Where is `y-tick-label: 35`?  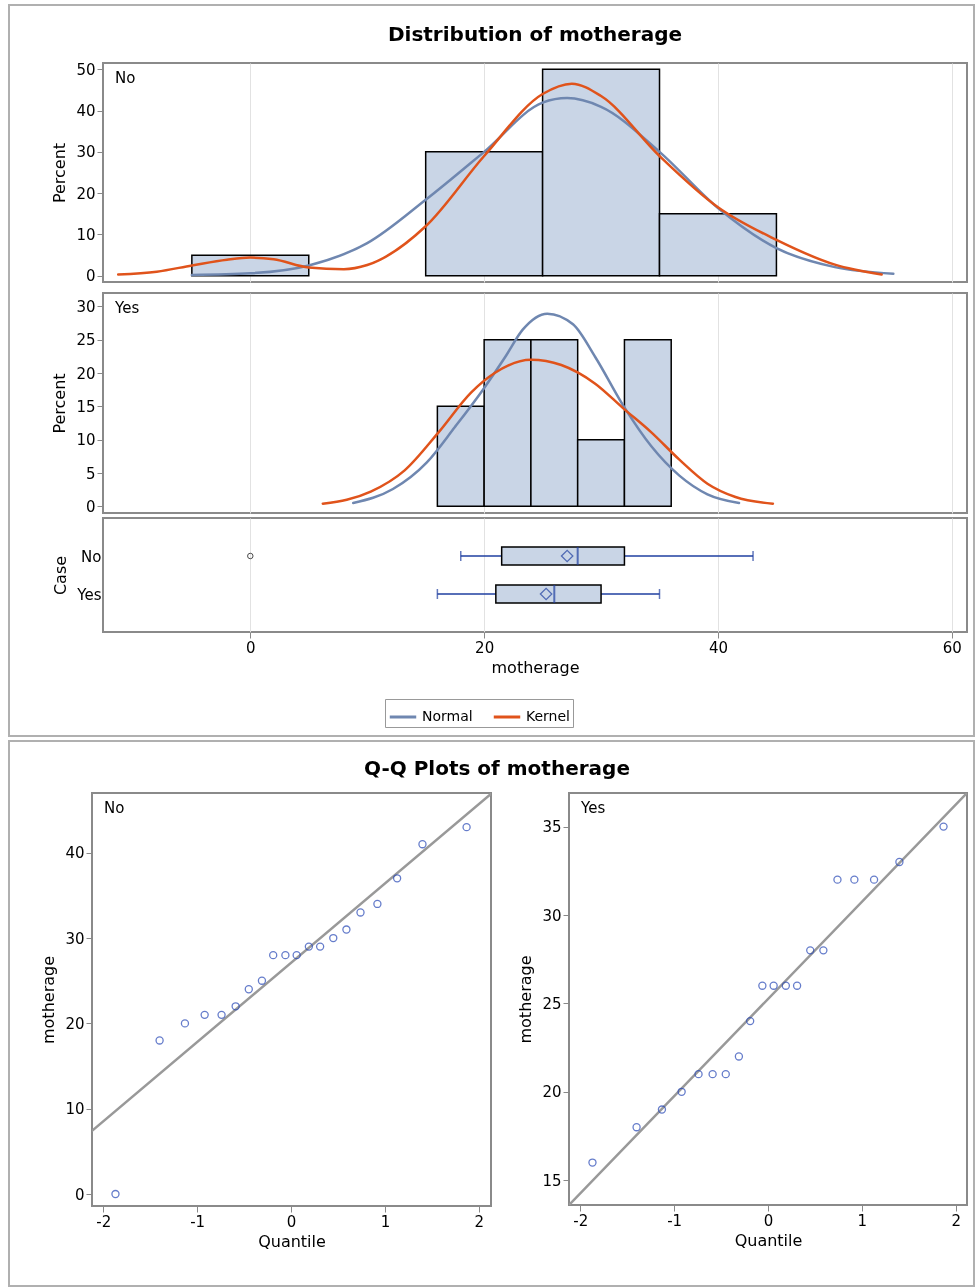
y-tick-label: 35 is located at coordinates (552, 827).